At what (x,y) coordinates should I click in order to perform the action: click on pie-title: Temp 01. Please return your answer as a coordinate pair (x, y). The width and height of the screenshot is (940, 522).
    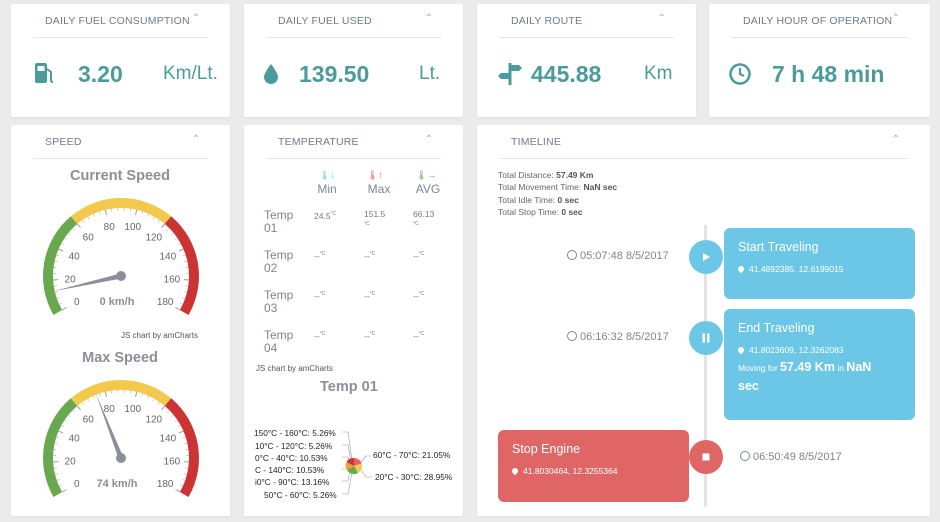
    Looking at the image, I should click on (349, 387).